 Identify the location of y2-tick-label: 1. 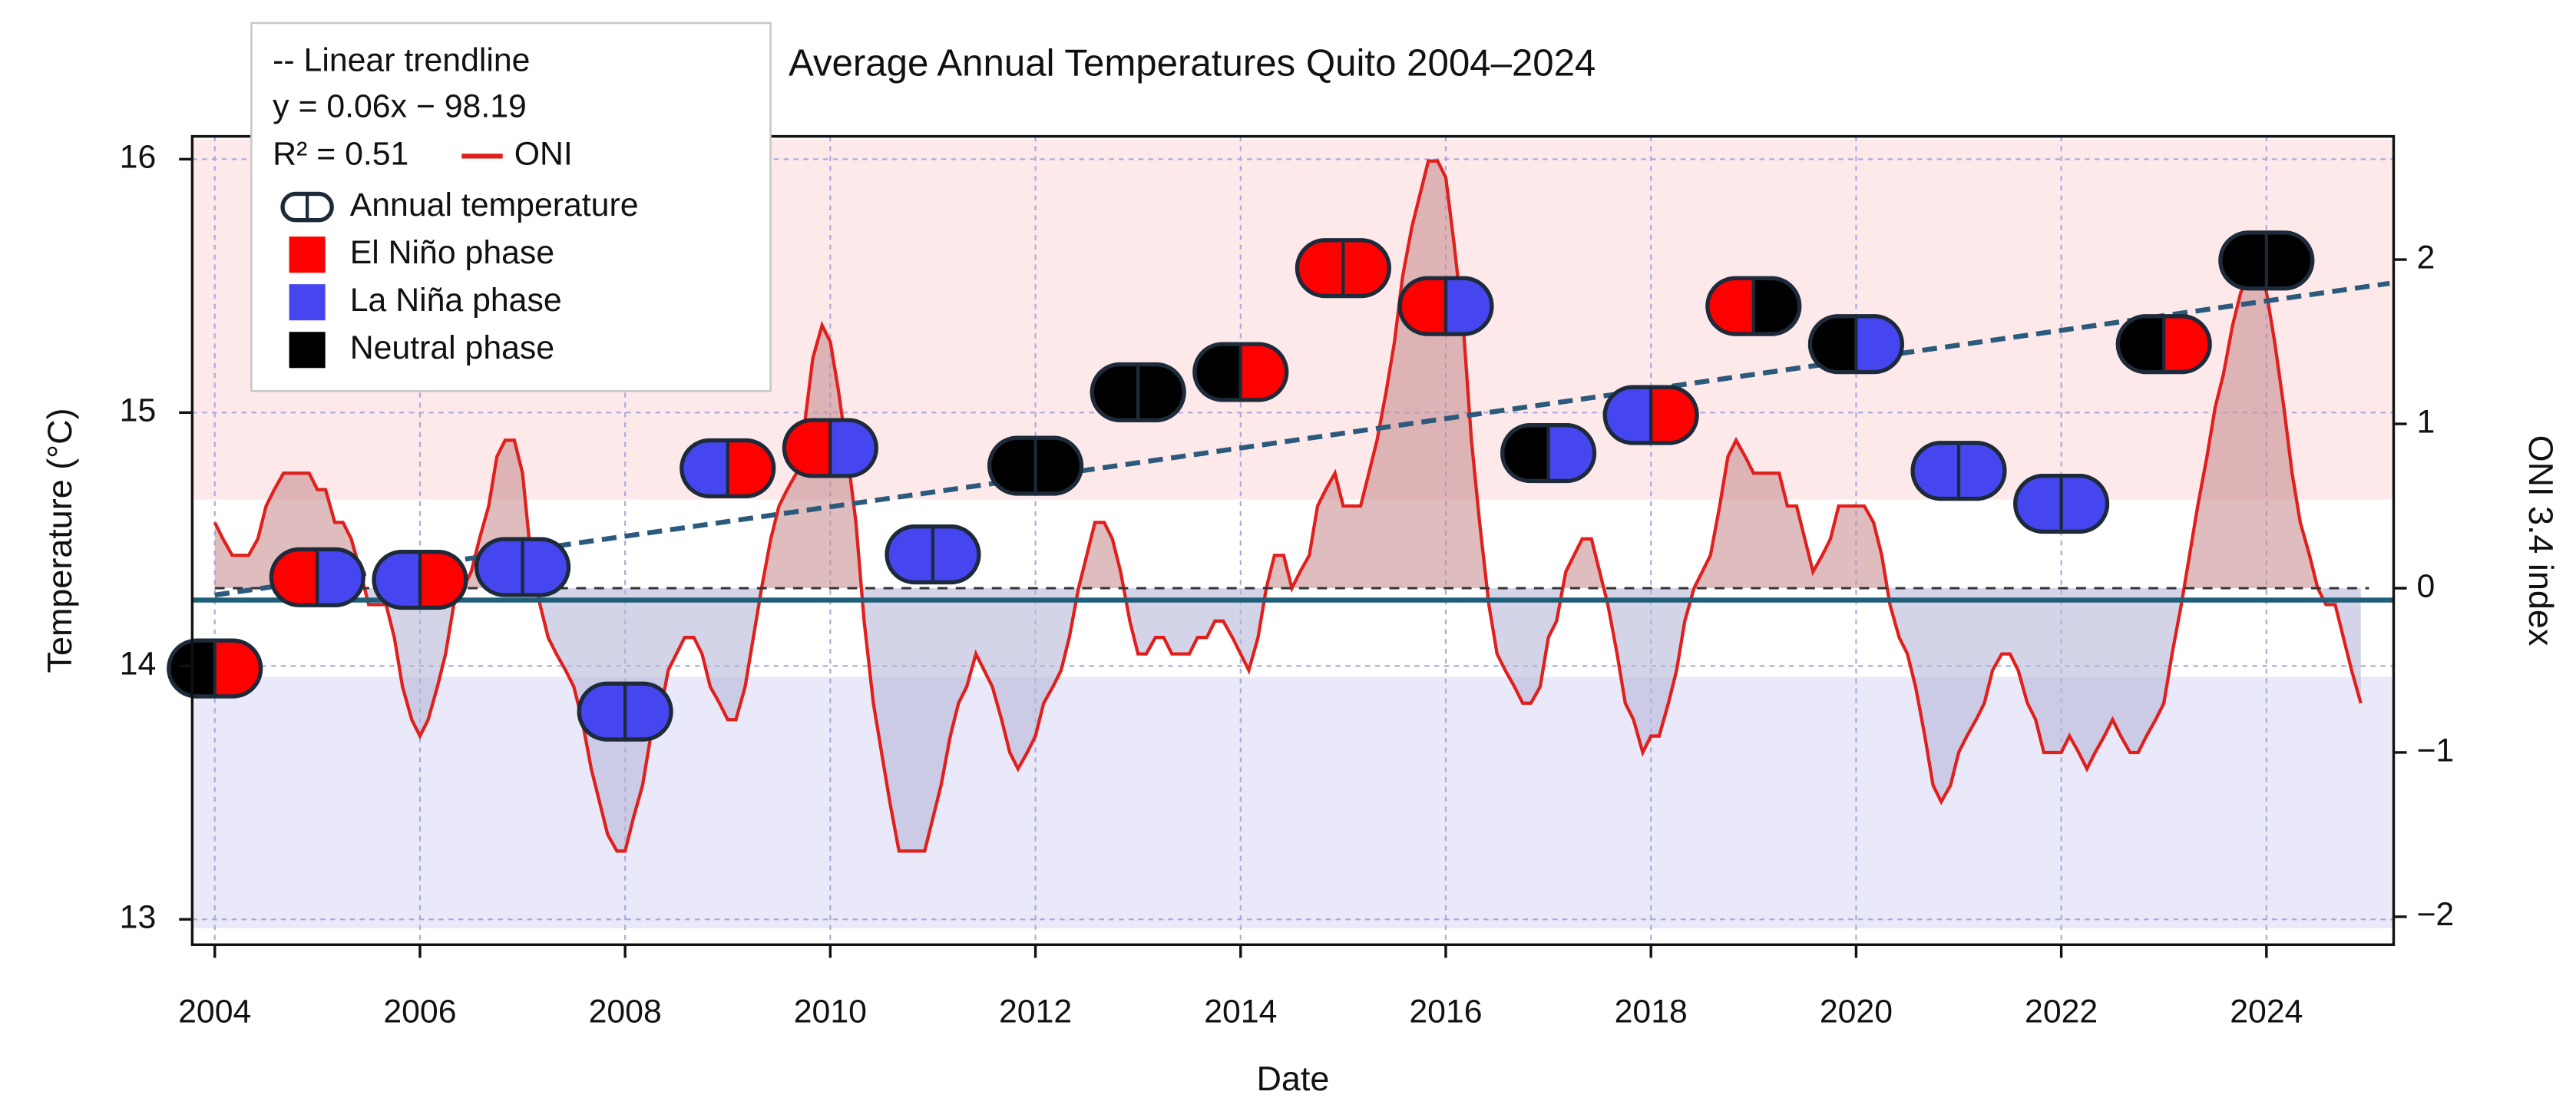
(2425, 422).